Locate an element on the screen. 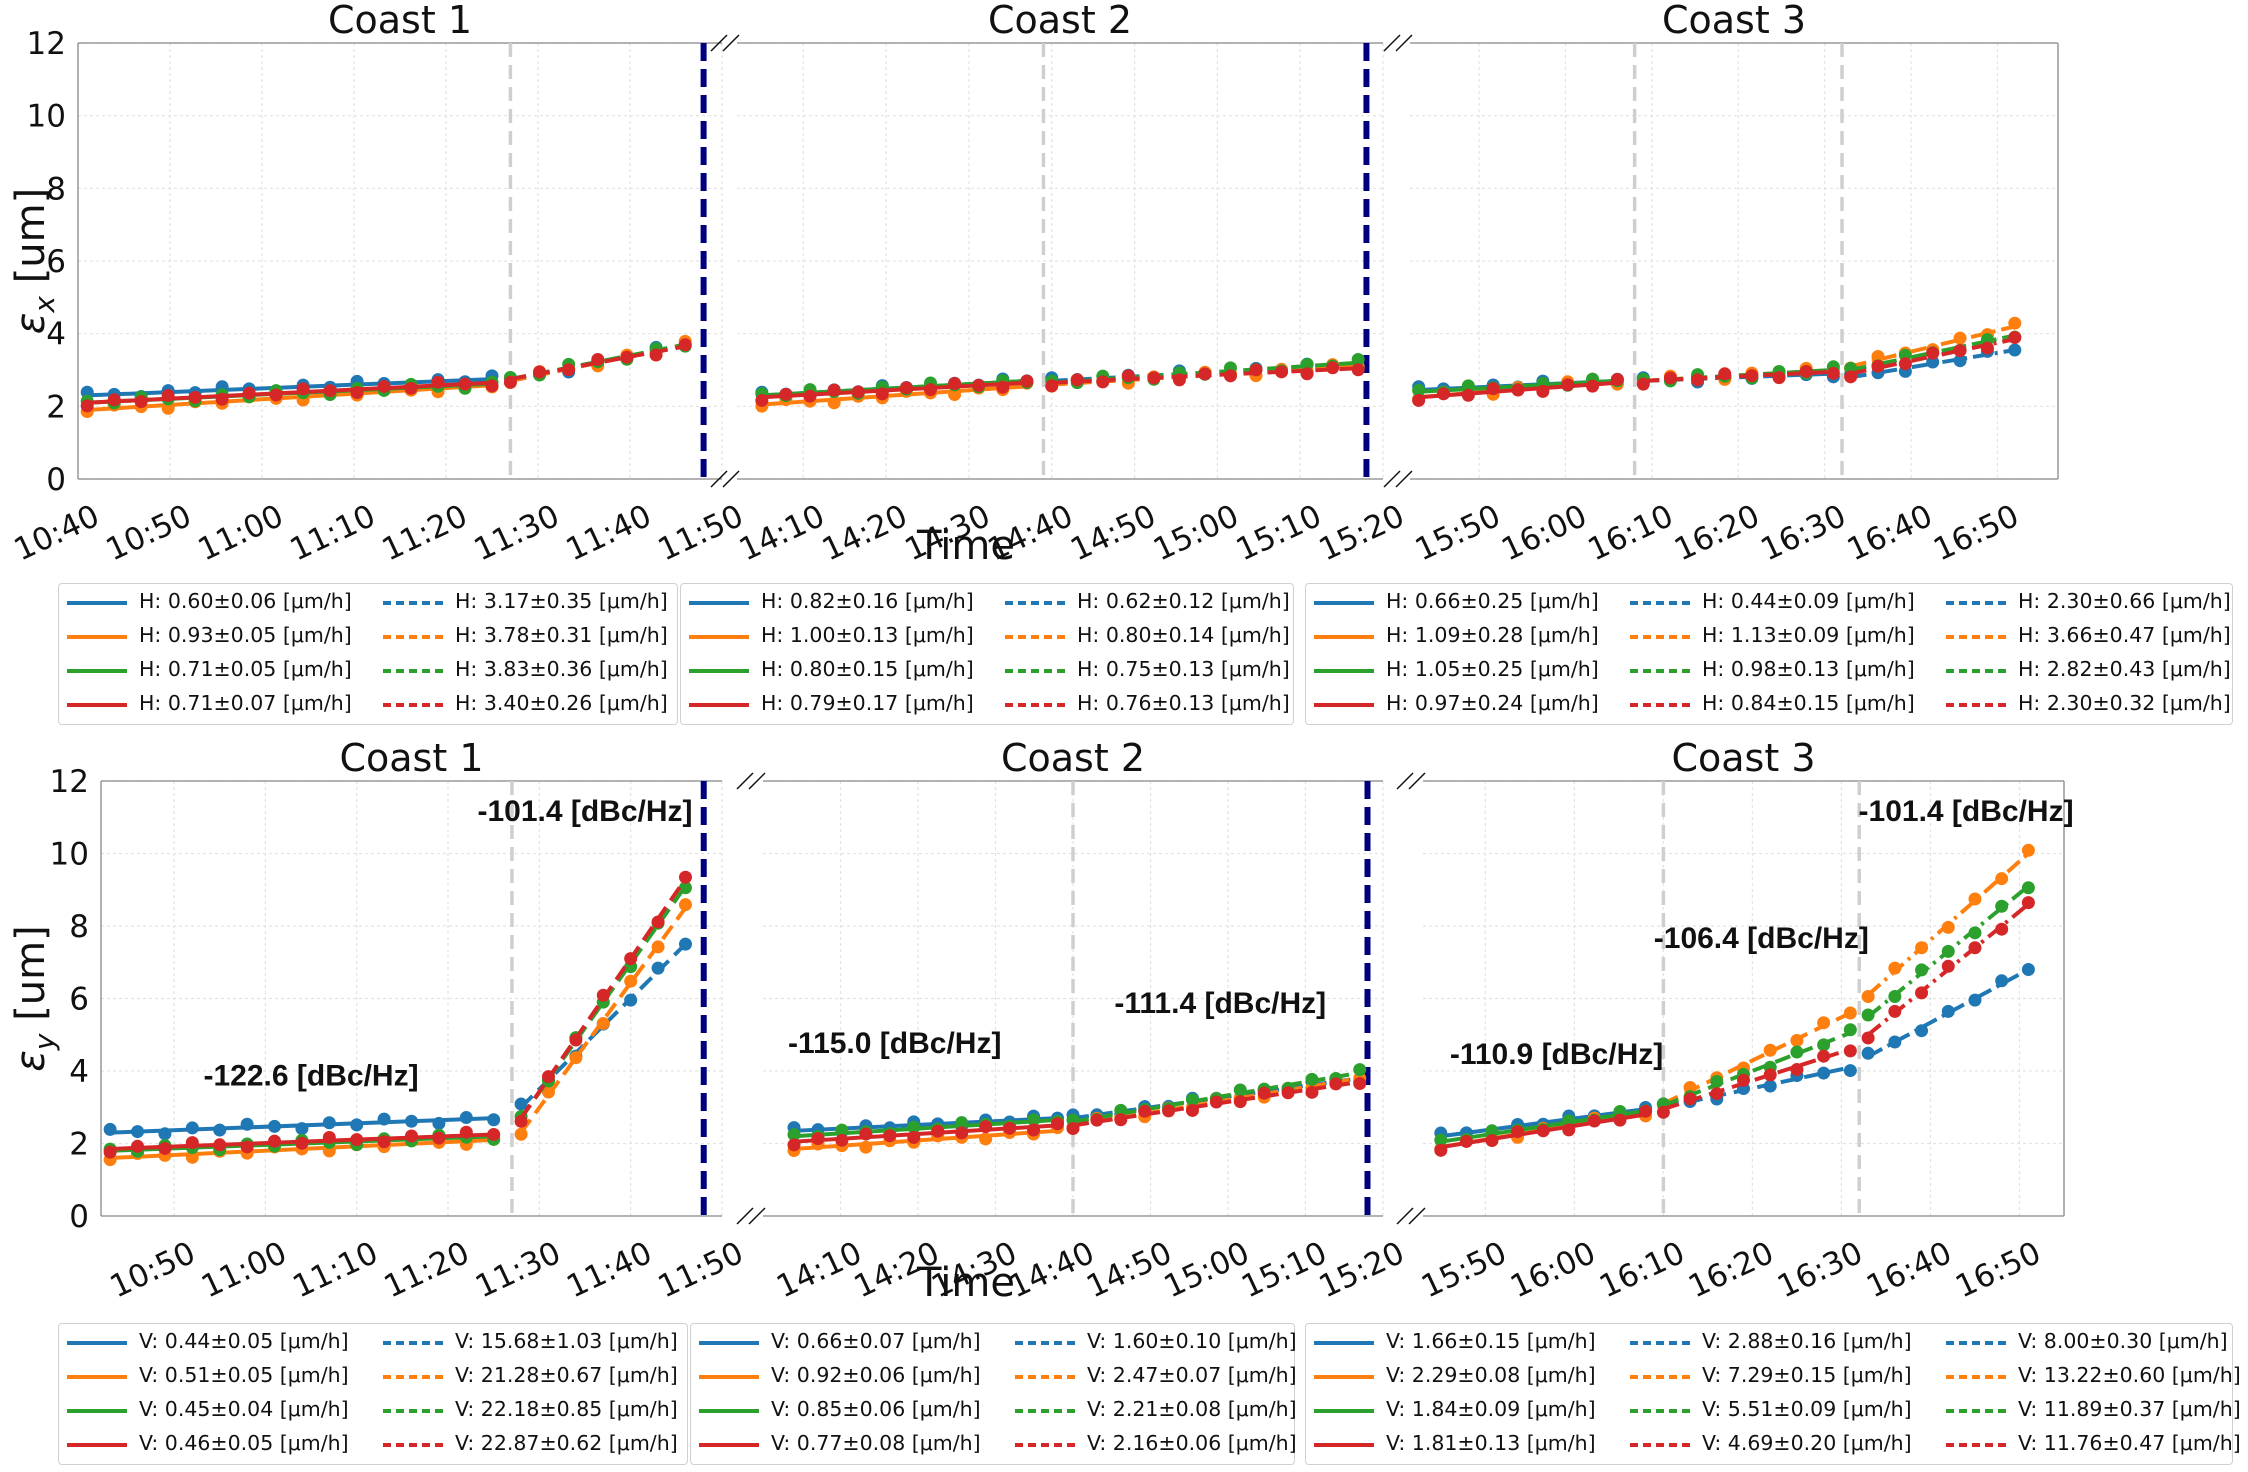 This screenshot has width=2248, height=1472. legend-label: V: 13.22±0.60 [μm/h] is located at coordinates (2129, 1375).